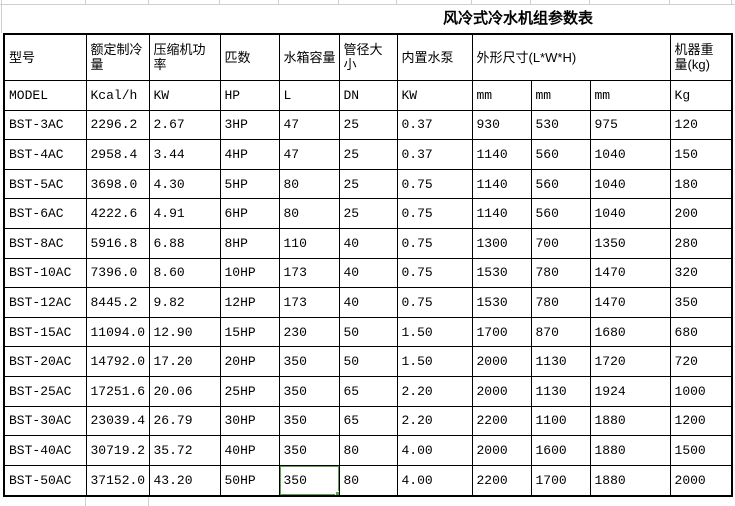 This screenshot has height=506, width=735. What do you see at coordinates (434, 57) in the screenshot?
I see `column-header: 内置水泵` at bounding box center [434, 57].